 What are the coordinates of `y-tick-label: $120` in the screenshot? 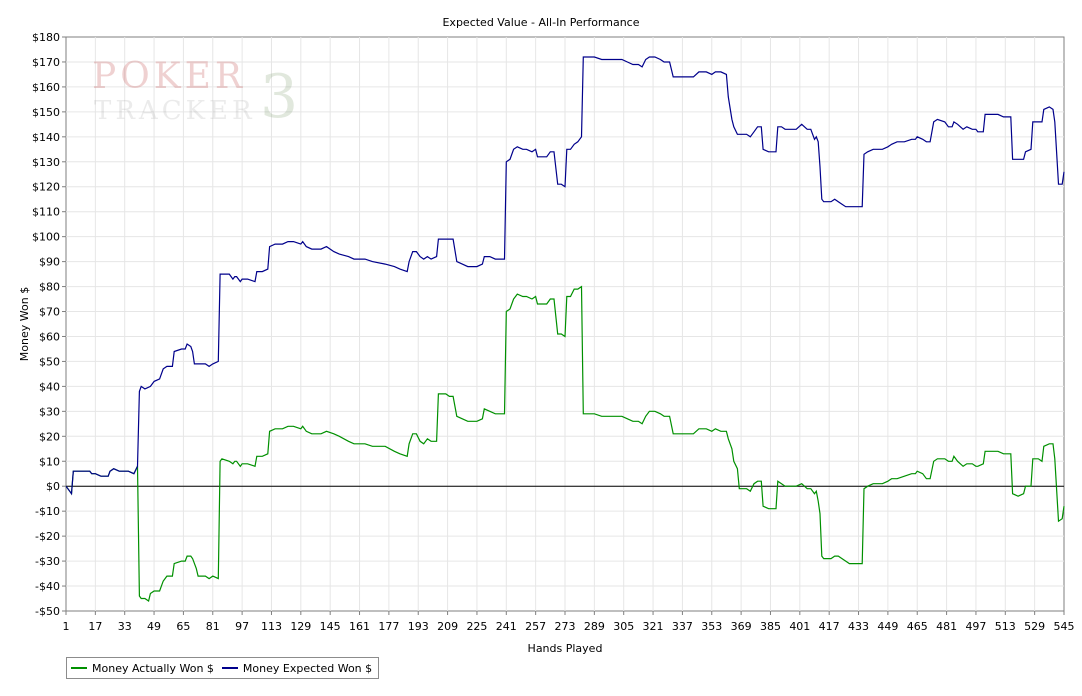 It's located at (46, 187).